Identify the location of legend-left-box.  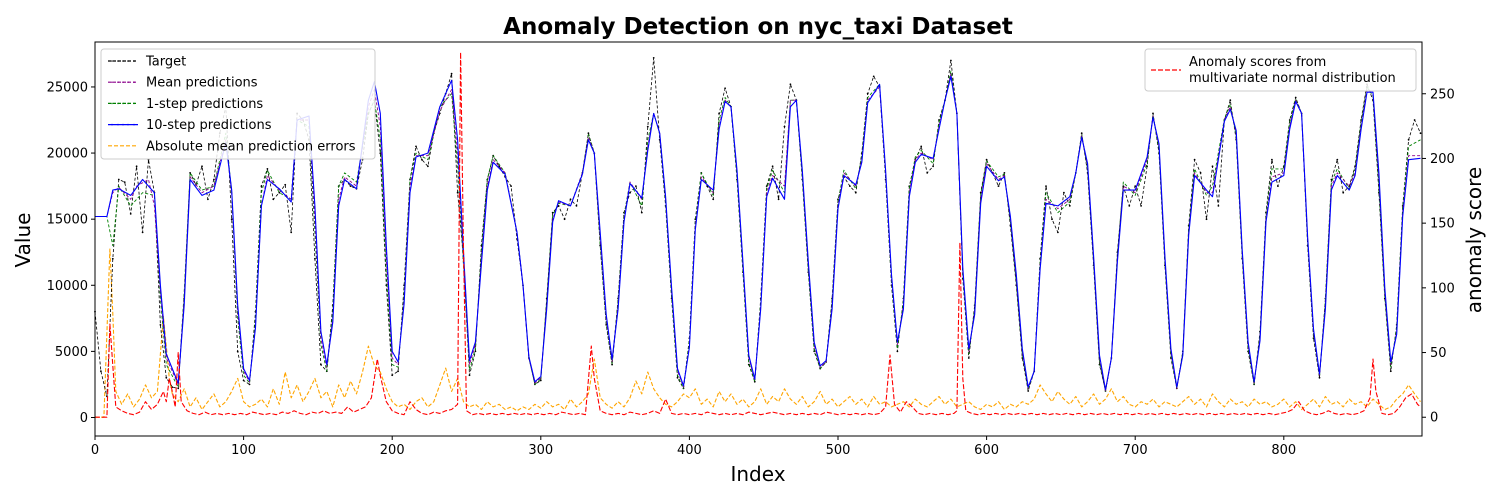
(238, 104).